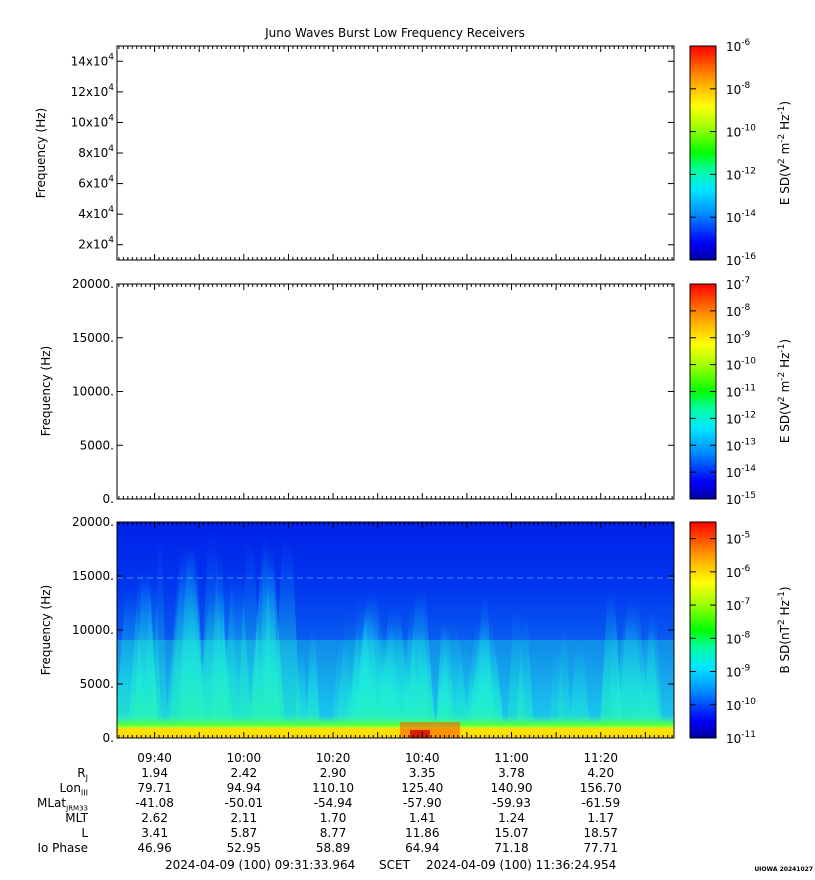  Describe the element at coordinates (511, 788) in the screenshot. I see `eph-value: 140.90` at that location.